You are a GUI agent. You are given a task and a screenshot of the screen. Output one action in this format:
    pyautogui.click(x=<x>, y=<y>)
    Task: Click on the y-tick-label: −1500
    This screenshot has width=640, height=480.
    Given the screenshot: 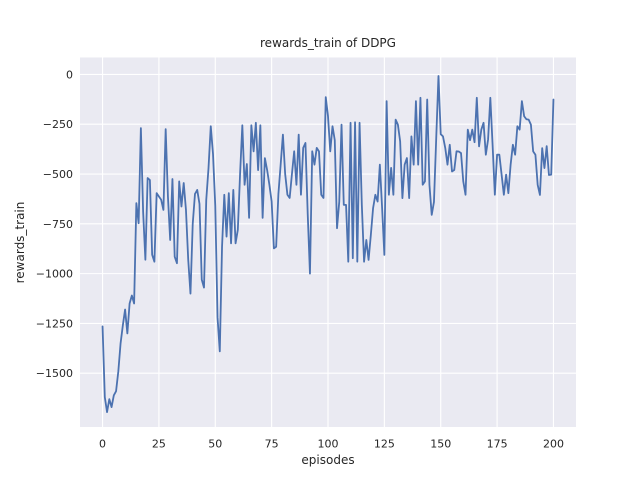 What is the action you would take?
    pyautogui.click(x=54, y=373)
    